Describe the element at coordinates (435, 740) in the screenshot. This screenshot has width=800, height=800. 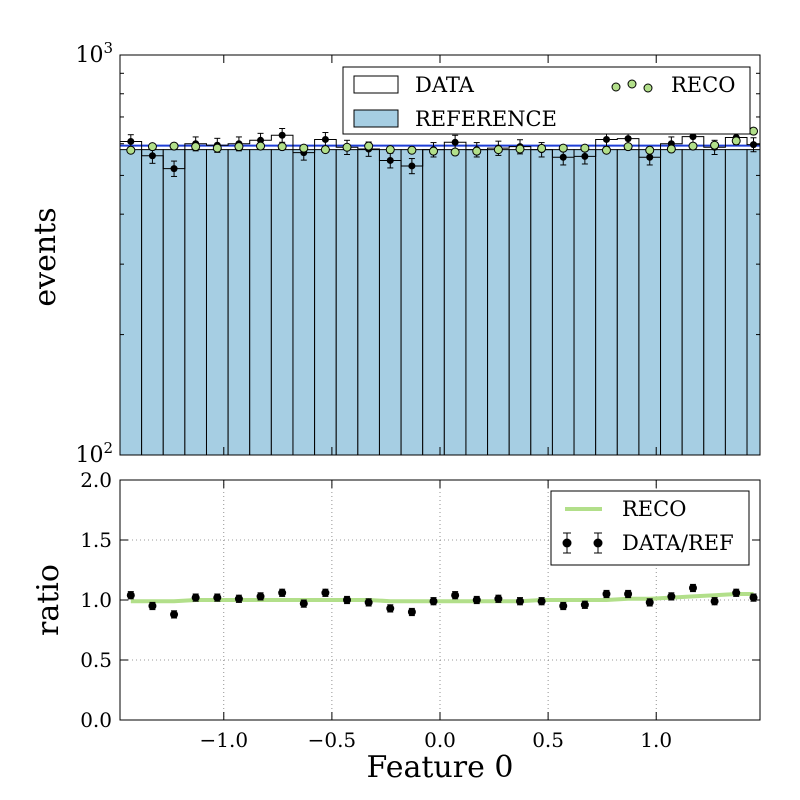
I see `bottom-xtick-labels: −1.0 −0.5 0.0 0.5 1.0` at that location.